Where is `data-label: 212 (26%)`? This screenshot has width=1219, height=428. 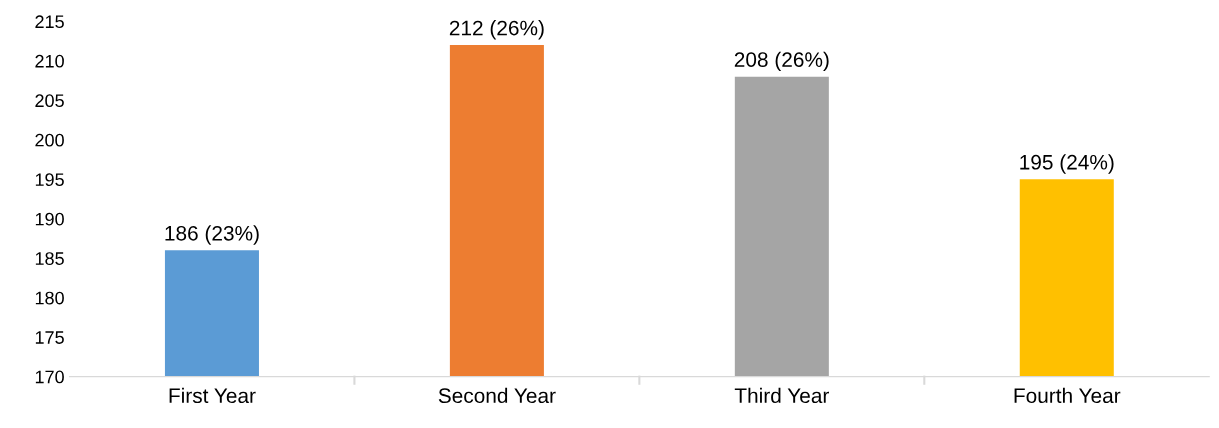 data-label: 212 (26%) is located at coordinates (496, 30).